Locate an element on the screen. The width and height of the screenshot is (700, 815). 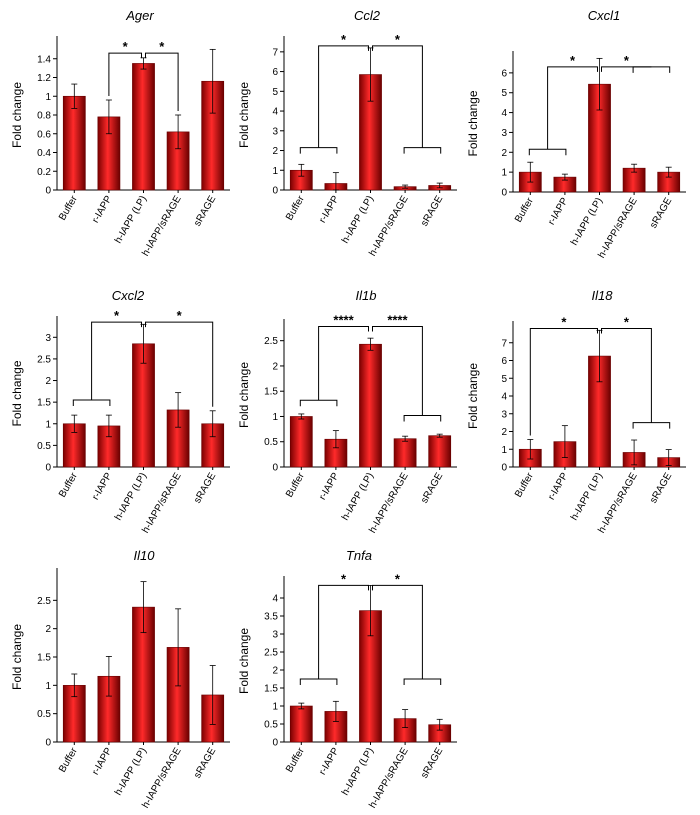
y-tick-label: 1.5 is located at coordinates (271, 392).